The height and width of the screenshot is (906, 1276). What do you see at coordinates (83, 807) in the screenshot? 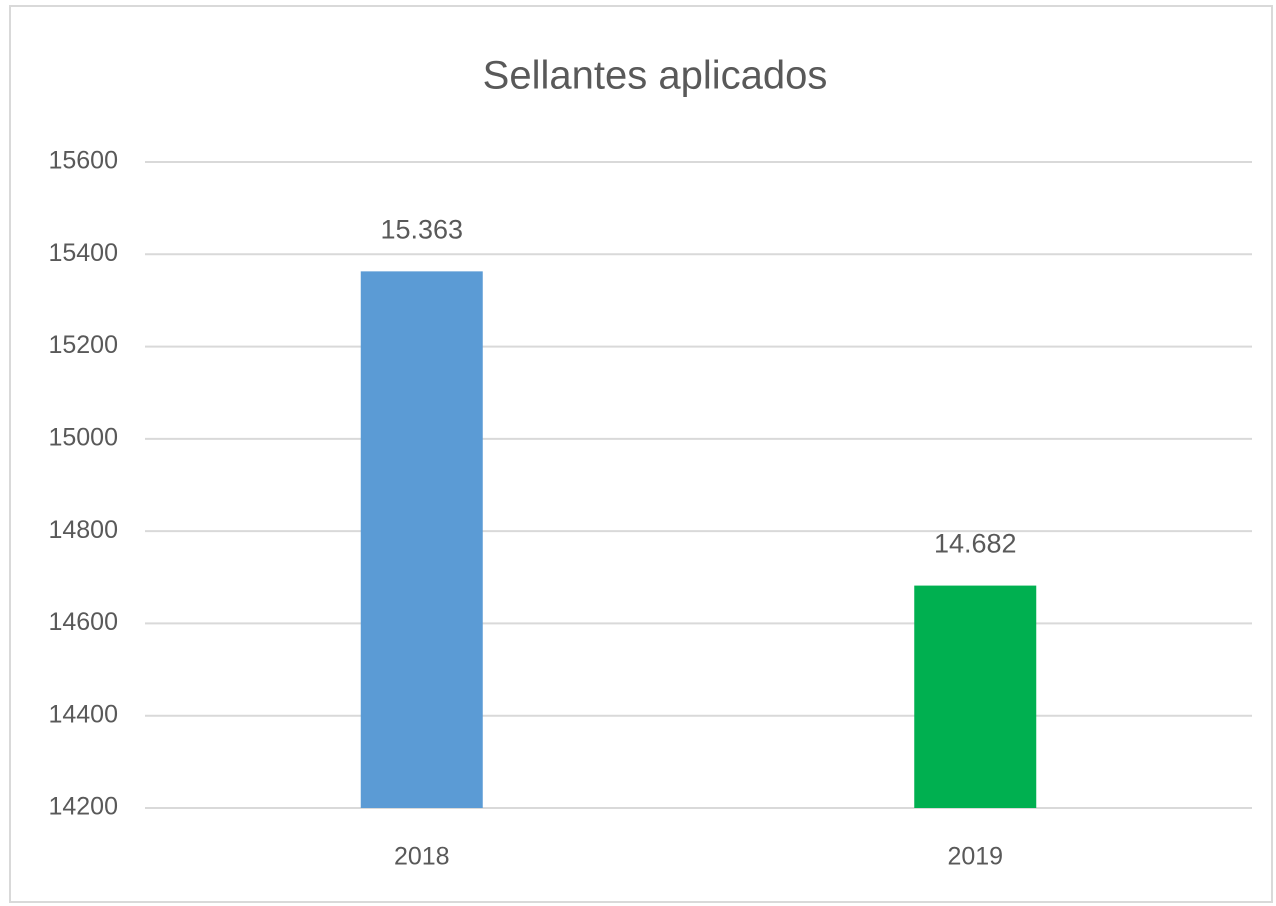
I see `y-tick-label: 14200` at bounding box center [83, 807].